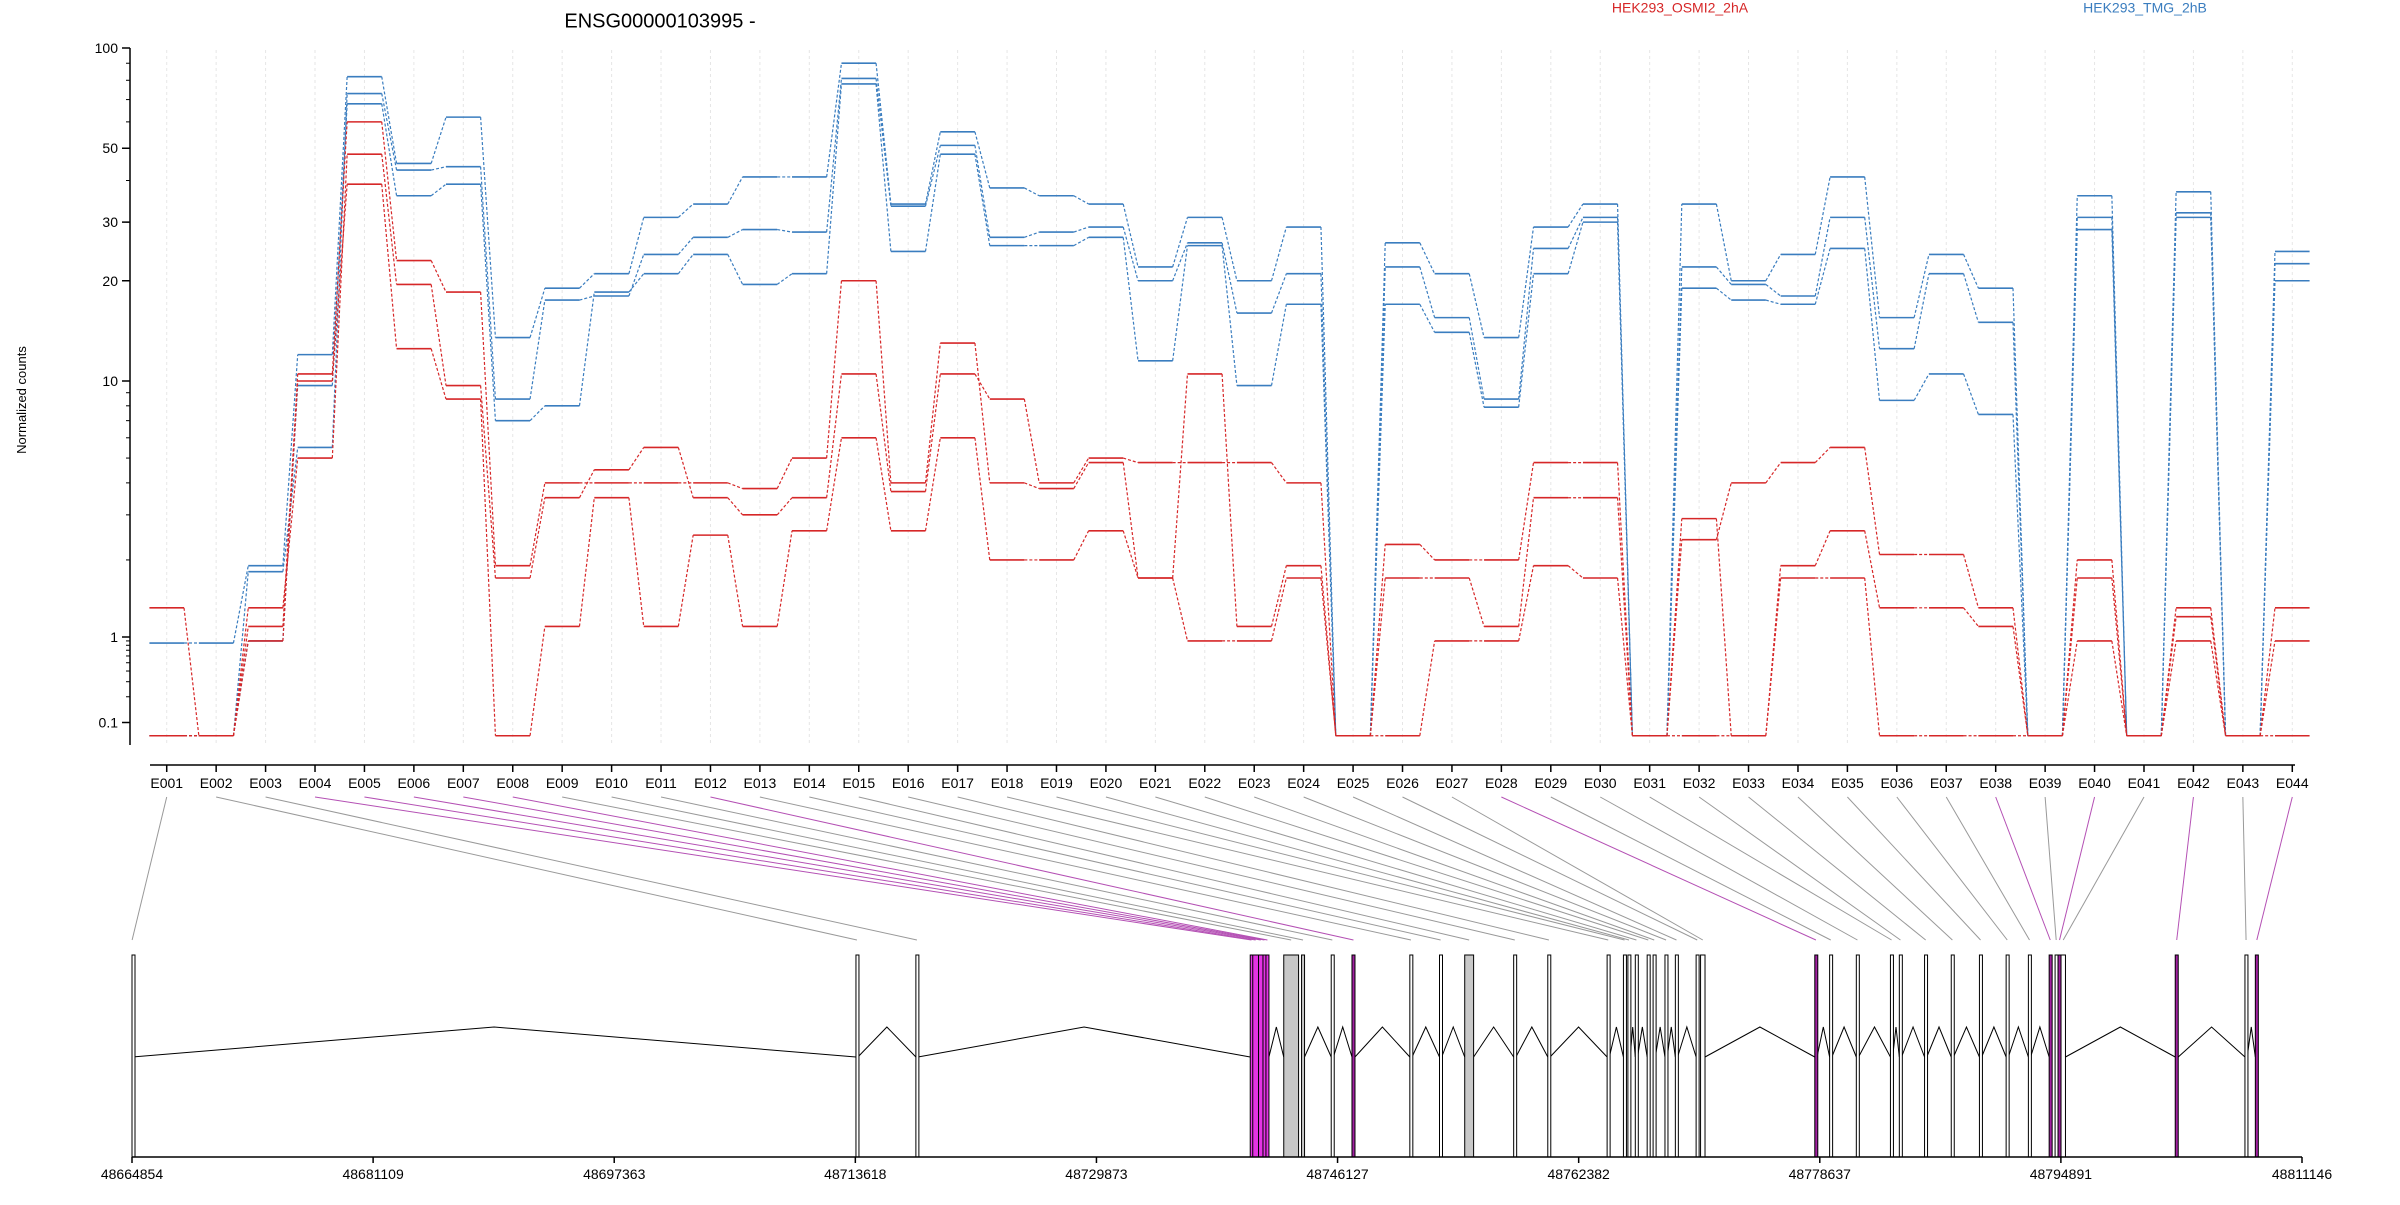 Image resolution: width=2400 pixels, height=1205 pixels. Describe the element at coordinates (364, 783) in the screenshot. I see `x-tick-label: E005` at that location.